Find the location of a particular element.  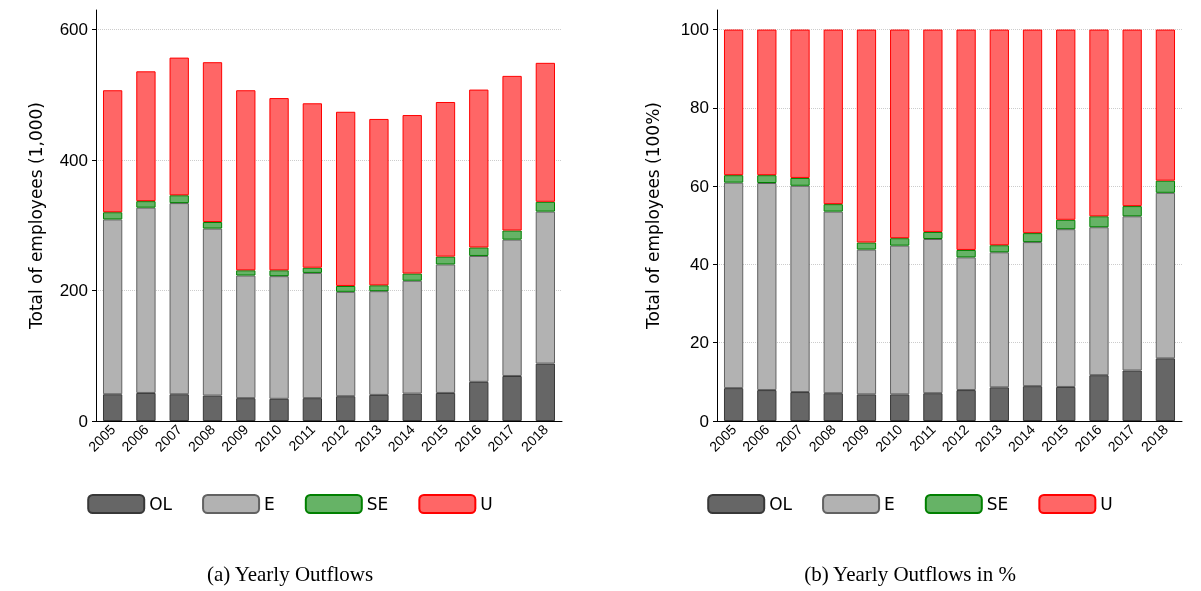

text: (b) Yearly Outflows in % is located at coordinates (910, 573).